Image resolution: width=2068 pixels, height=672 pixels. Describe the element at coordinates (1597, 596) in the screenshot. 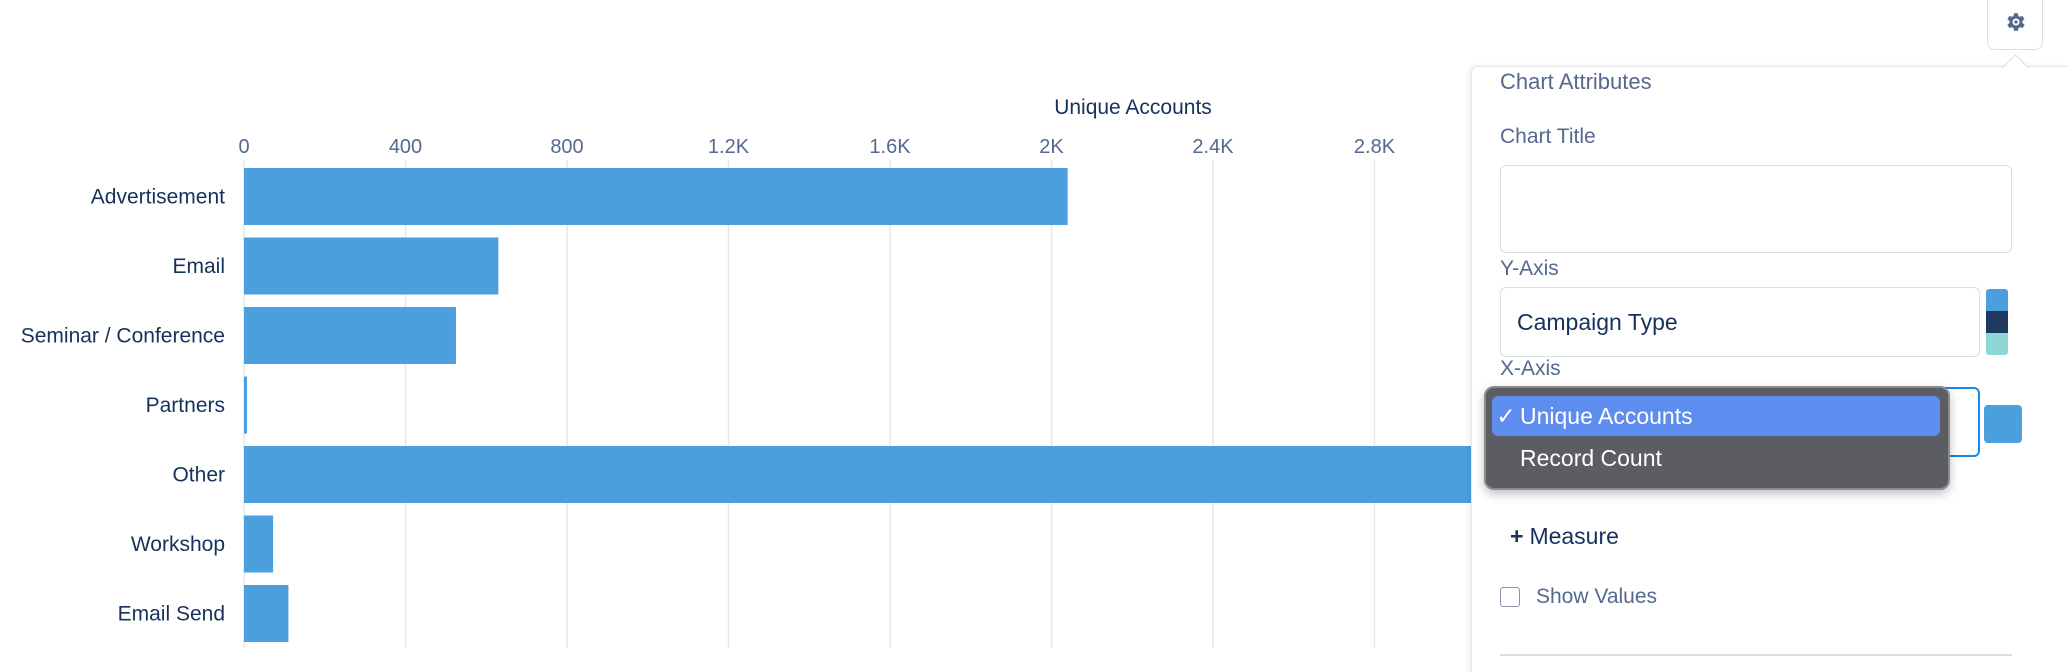

I see `show-values-label: Show Values` at that location.